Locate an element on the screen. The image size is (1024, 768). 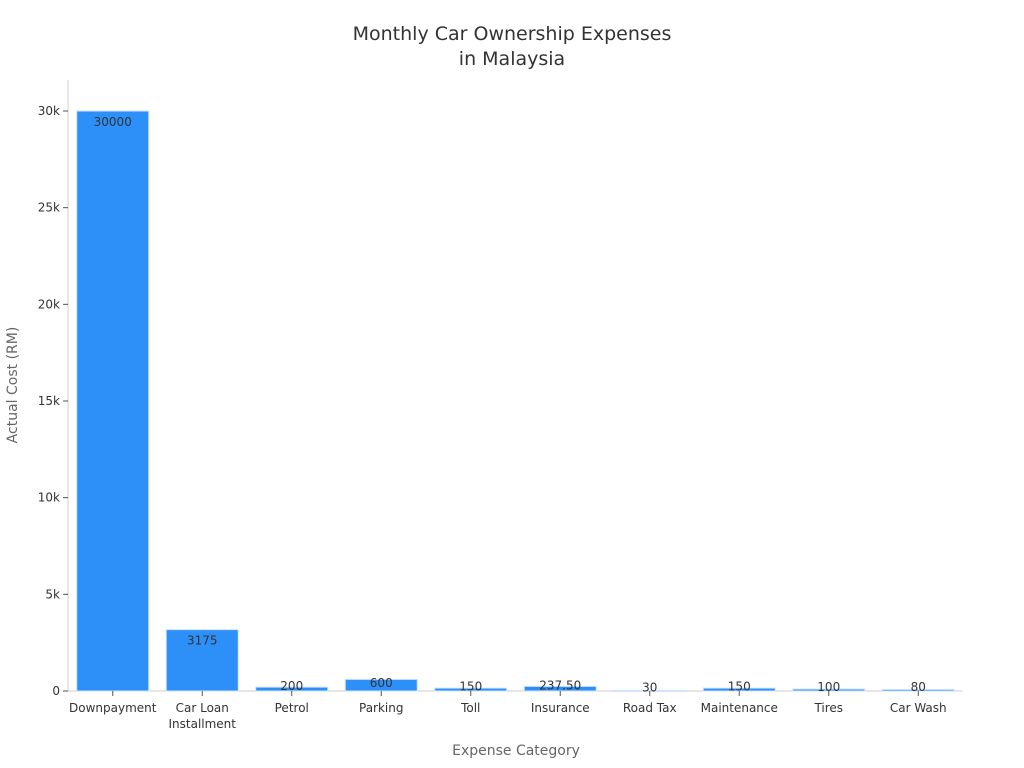
data-label: 30 is located at coordinates (649, 688).